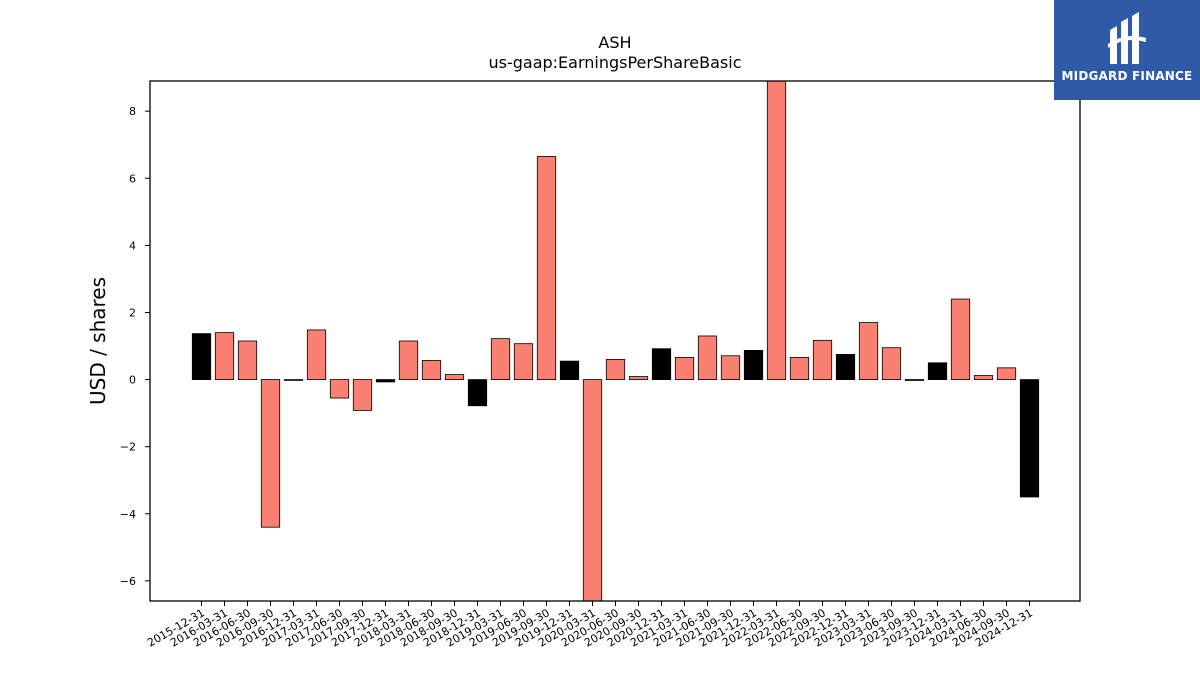 The width and height of the screenshot is (1200, 675). I want to click on y-tick-label: 8, so click(132, 111).